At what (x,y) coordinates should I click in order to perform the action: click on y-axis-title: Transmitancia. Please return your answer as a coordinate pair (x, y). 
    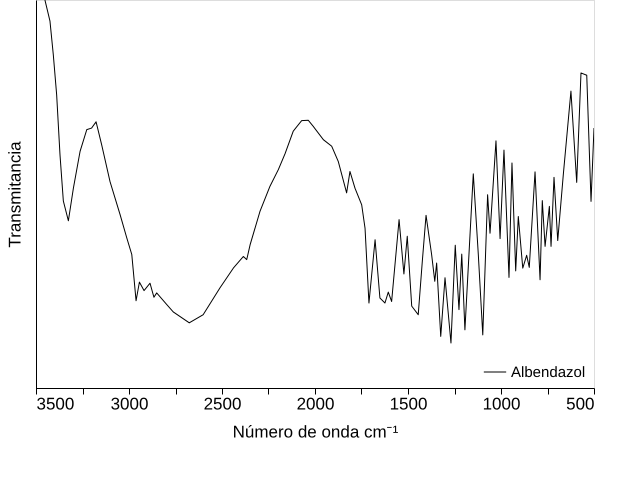
    Looking at the image, I should click on (15, 194).